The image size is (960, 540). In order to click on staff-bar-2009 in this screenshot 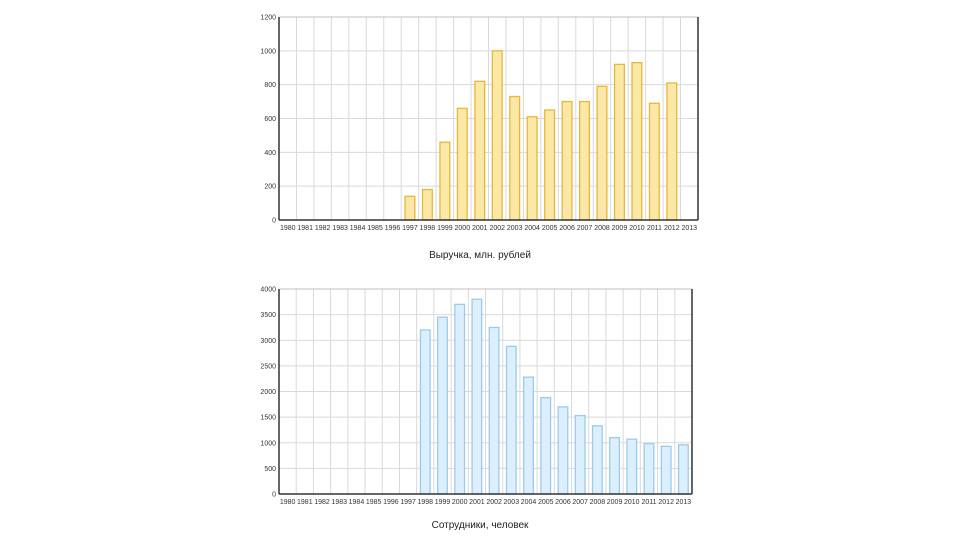, I will do `click(615, 465)`.